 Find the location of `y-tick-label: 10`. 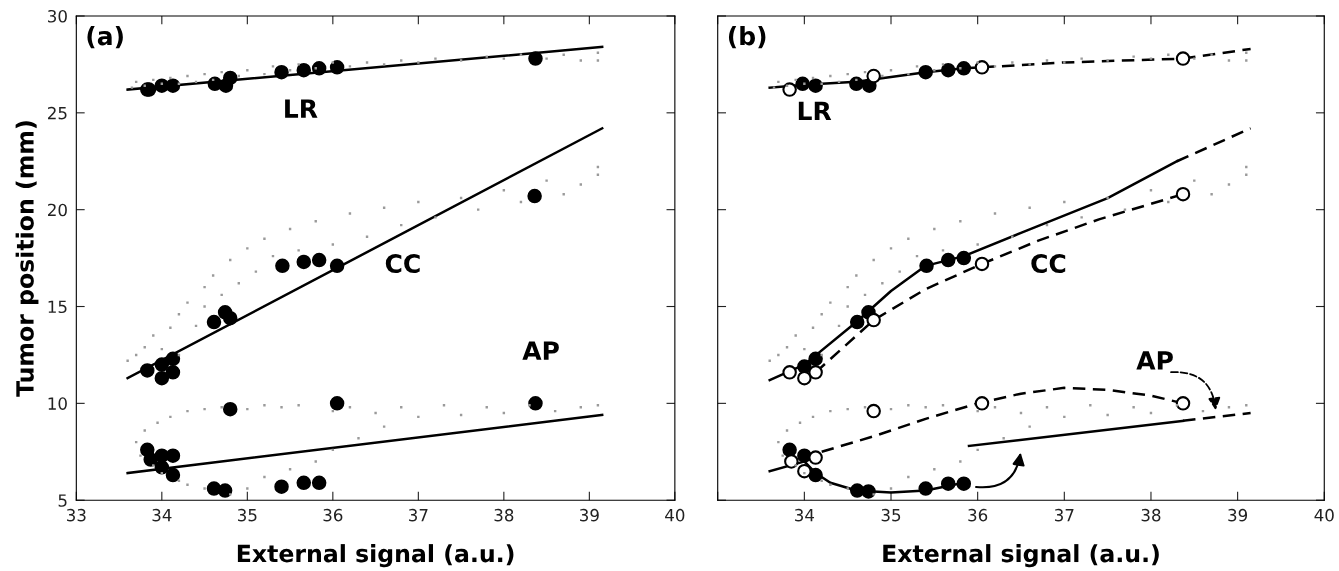

y-tick-label: 10 is located at coordinates (57, 403).